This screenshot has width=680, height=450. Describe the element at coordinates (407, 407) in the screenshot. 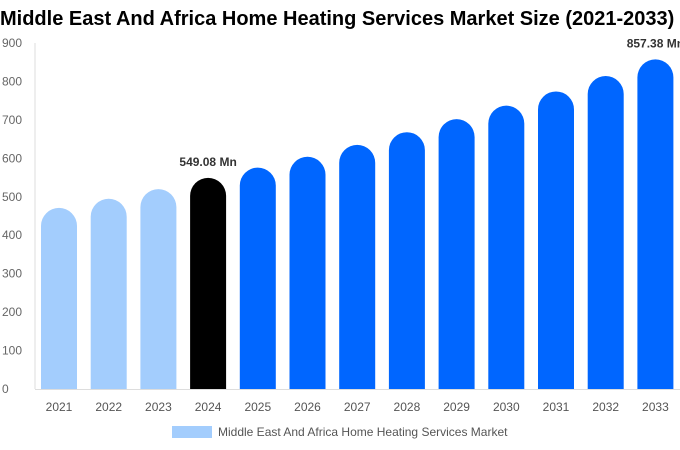

I see `x-tick-label: 2028` at that location.